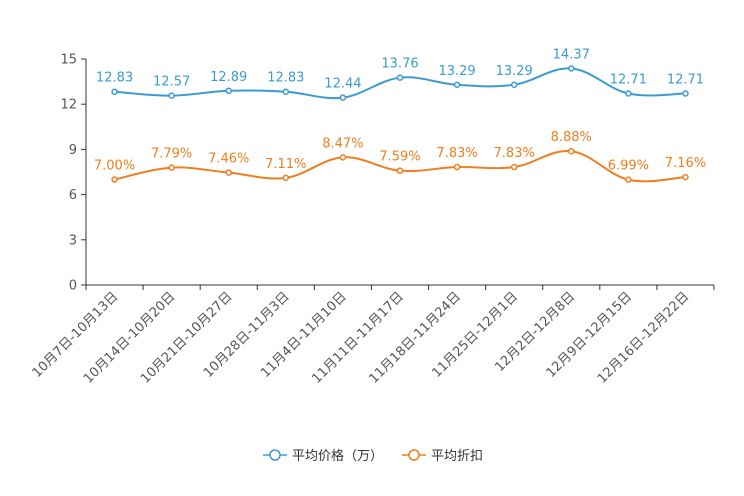 This screenshot has height=496, width=744. I want to click on data-label: 8.88%, so click(571, 137).